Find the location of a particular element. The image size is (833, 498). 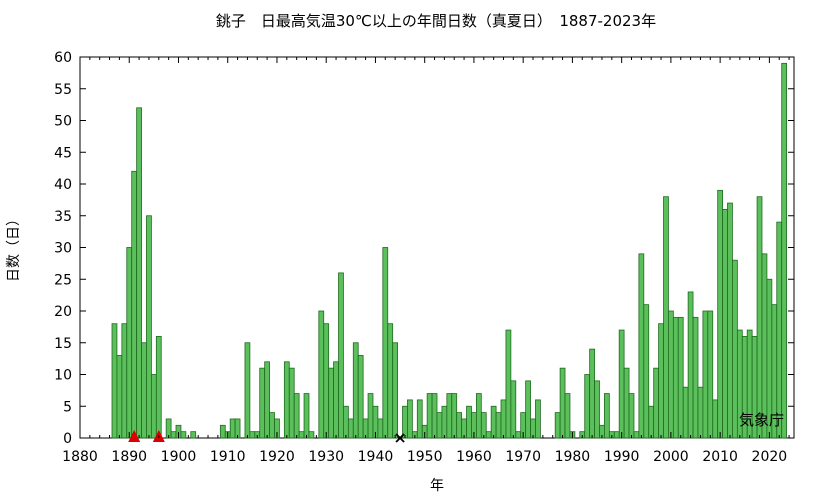

x-tick-label: 1890 is located at coordinates (129, 457).